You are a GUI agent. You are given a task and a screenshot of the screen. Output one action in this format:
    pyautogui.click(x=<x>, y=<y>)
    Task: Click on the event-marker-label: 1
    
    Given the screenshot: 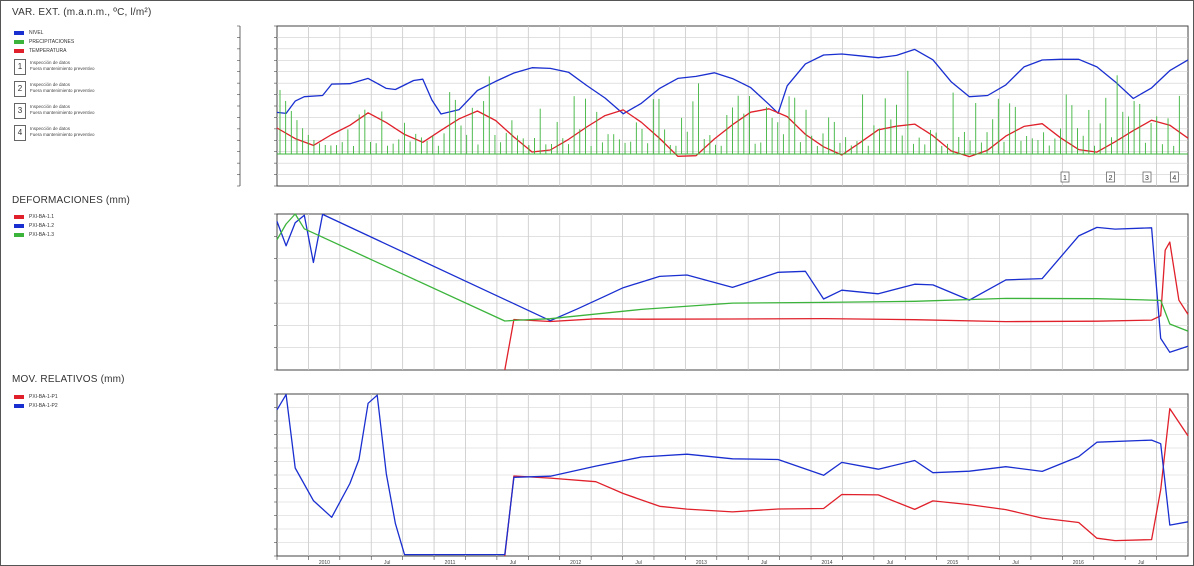 What is the action you would take?
    pyautogui.click(x=1065, y=178)
    